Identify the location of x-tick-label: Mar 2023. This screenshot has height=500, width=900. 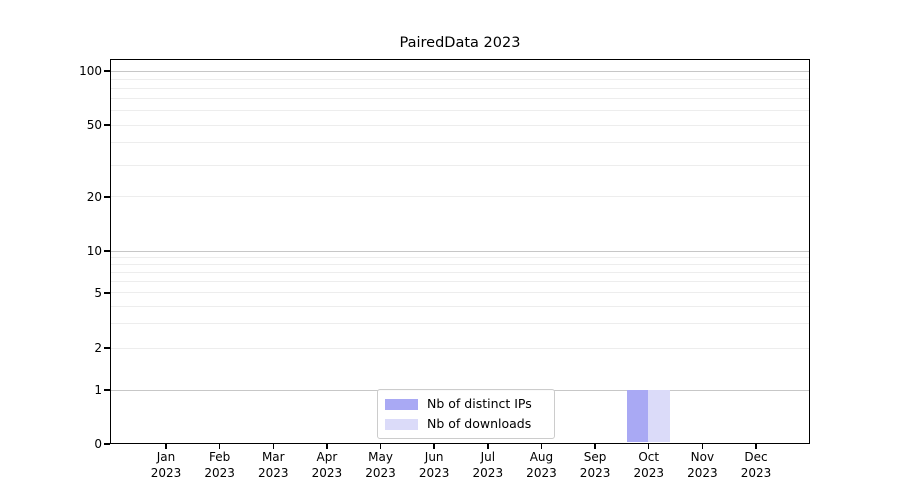
(273, 465).